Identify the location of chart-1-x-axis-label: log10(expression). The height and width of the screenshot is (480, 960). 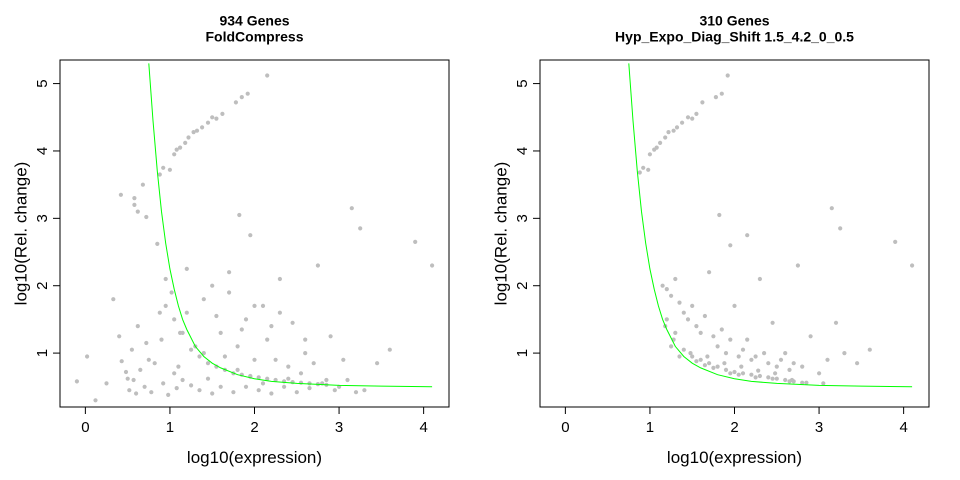
(254, 457).